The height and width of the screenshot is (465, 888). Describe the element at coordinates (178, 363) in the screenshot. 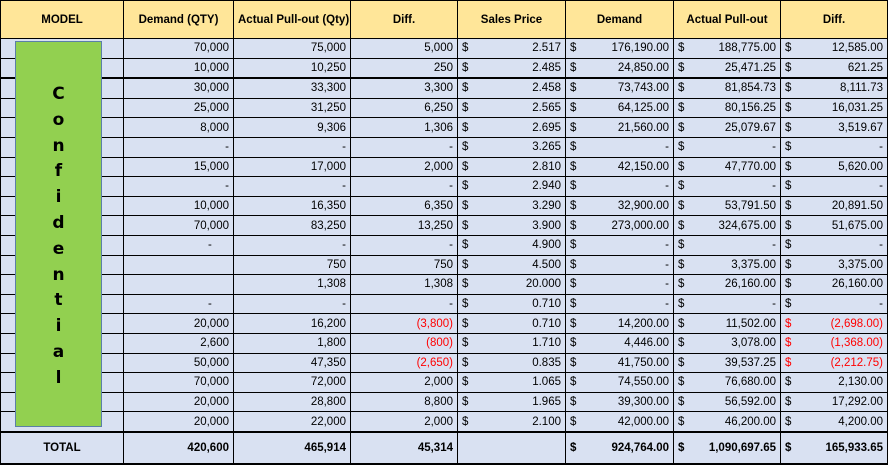

I see `demand-qty-cell: 50,000` at that location.